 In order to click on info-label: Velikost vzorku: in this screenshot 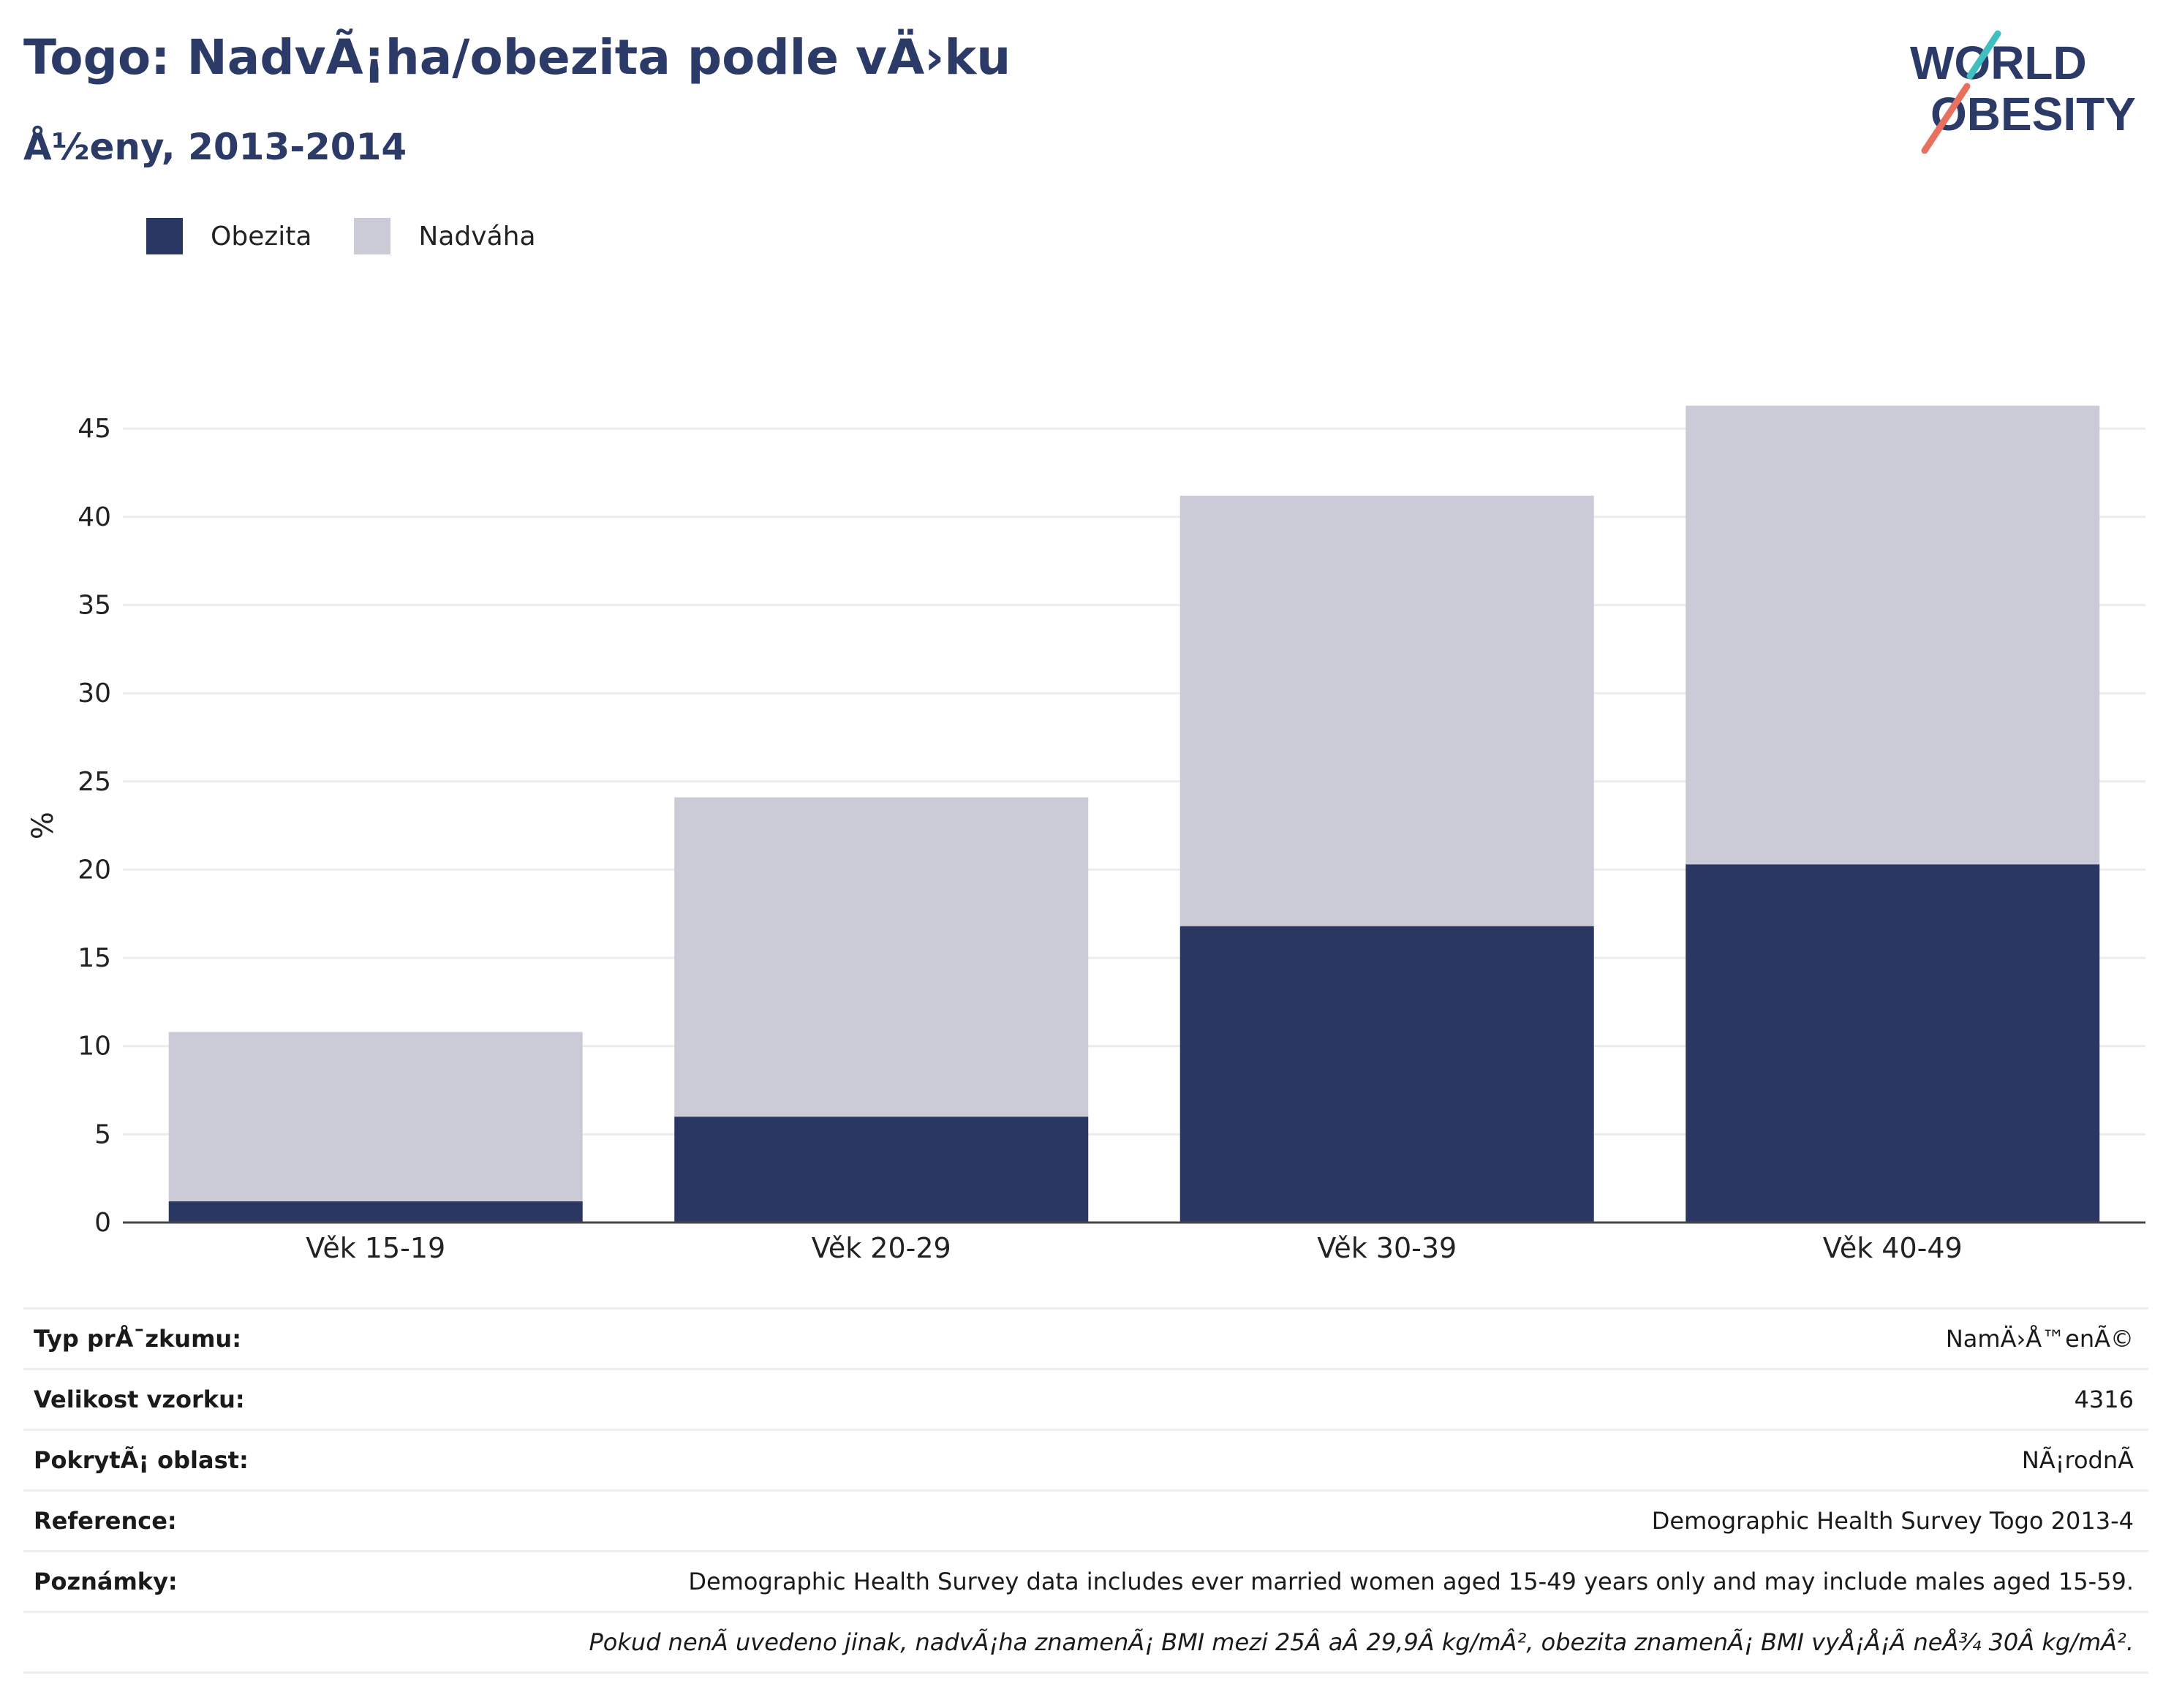, I will do `click(139, 1399)`.